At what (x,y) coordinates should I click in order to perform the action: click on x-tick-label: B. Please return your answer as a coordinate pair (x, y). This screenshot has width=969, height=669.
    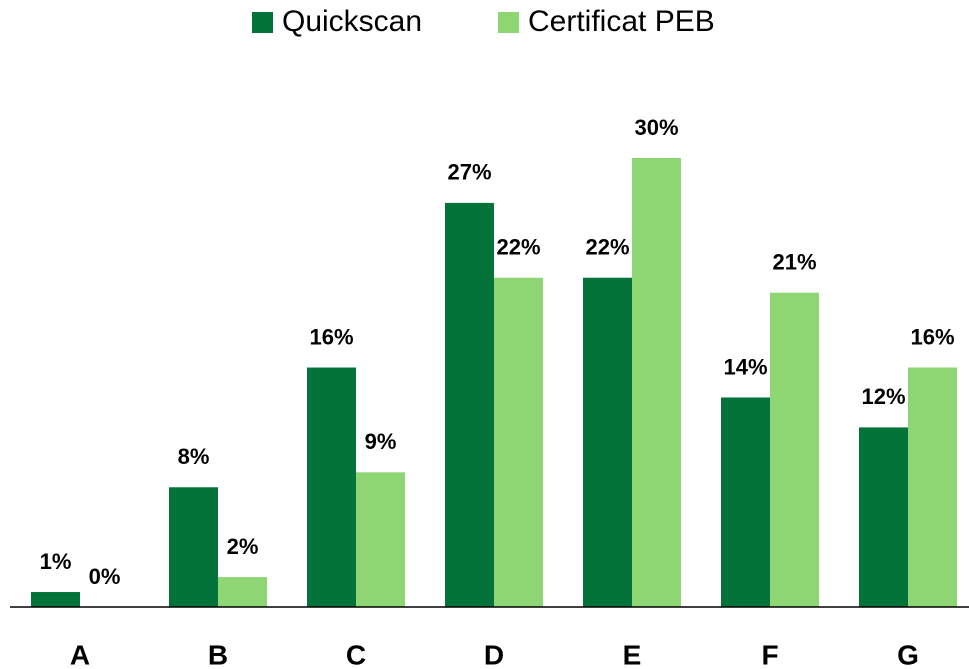
    Looking at the image, I should click on (218, 654).